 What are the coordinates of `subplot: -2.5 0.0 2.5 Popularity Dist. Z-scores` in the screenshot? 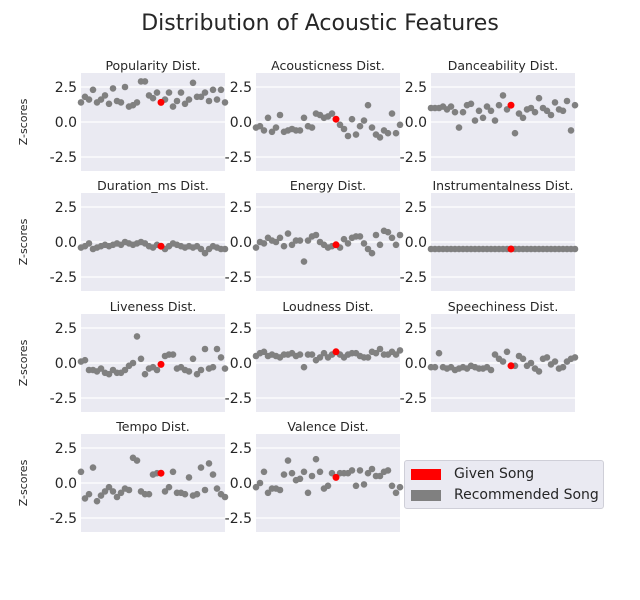 It's located at (123, 114).